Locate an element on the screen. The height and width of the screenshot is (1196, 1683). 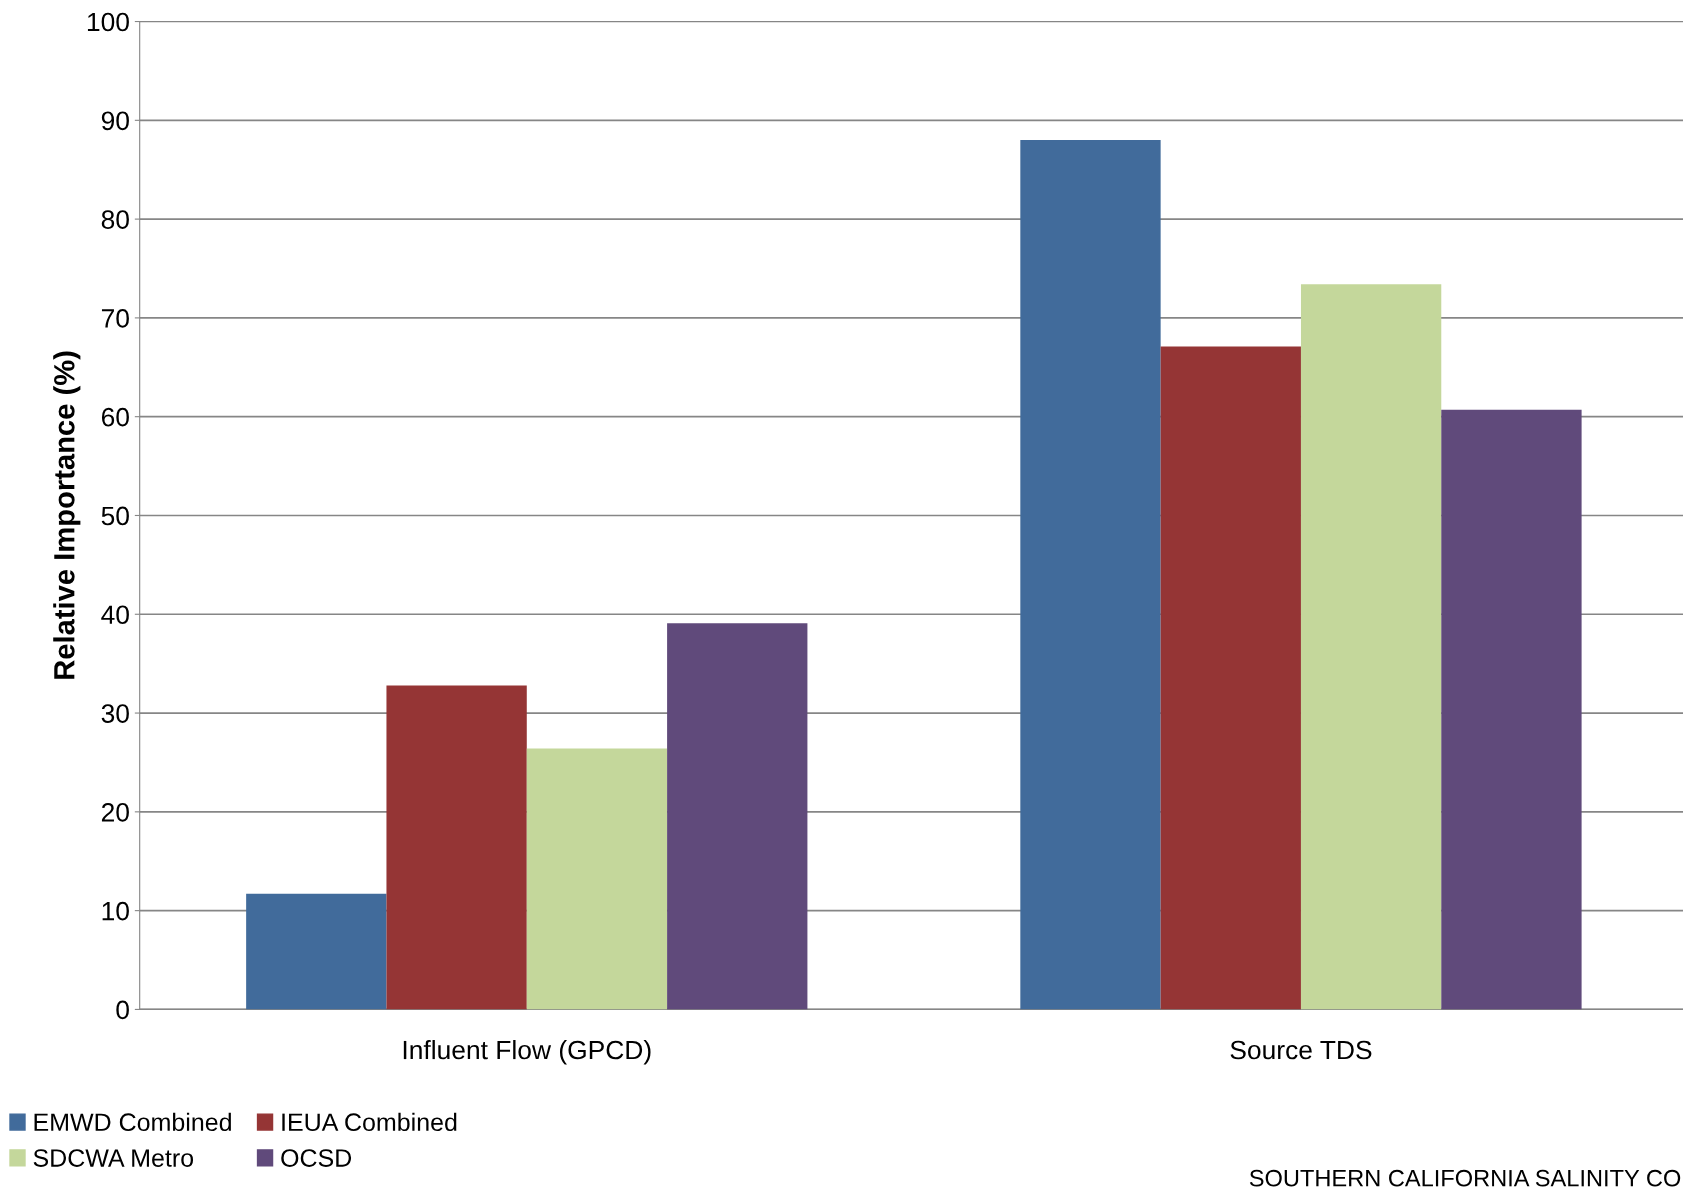
y-axis-title: Relative Importance (%) is located at coordinates (67, 515).